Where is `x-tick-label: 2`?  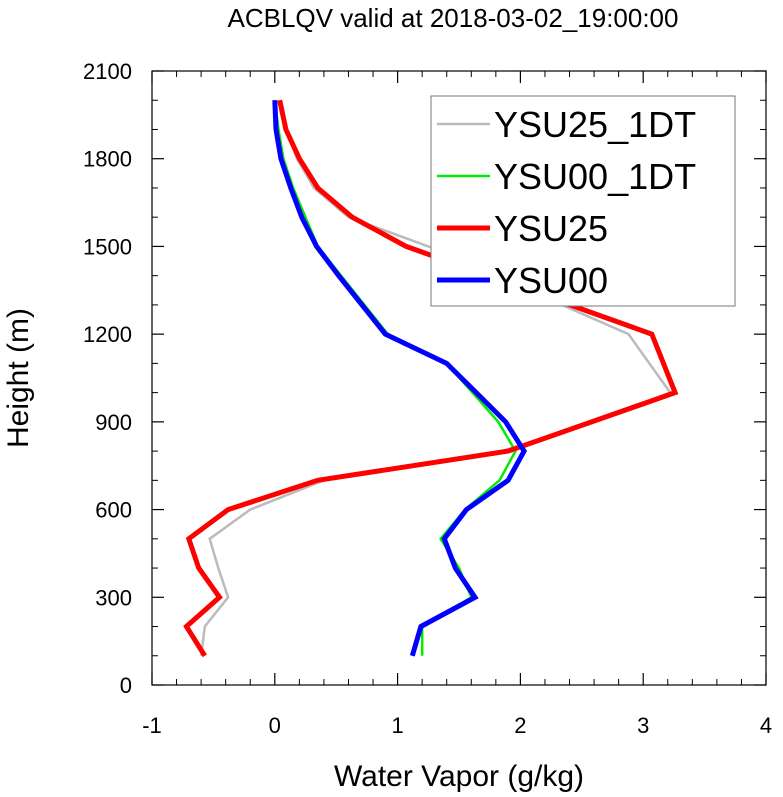
x-tick-label: 2 is located at coordinates (520, 725).